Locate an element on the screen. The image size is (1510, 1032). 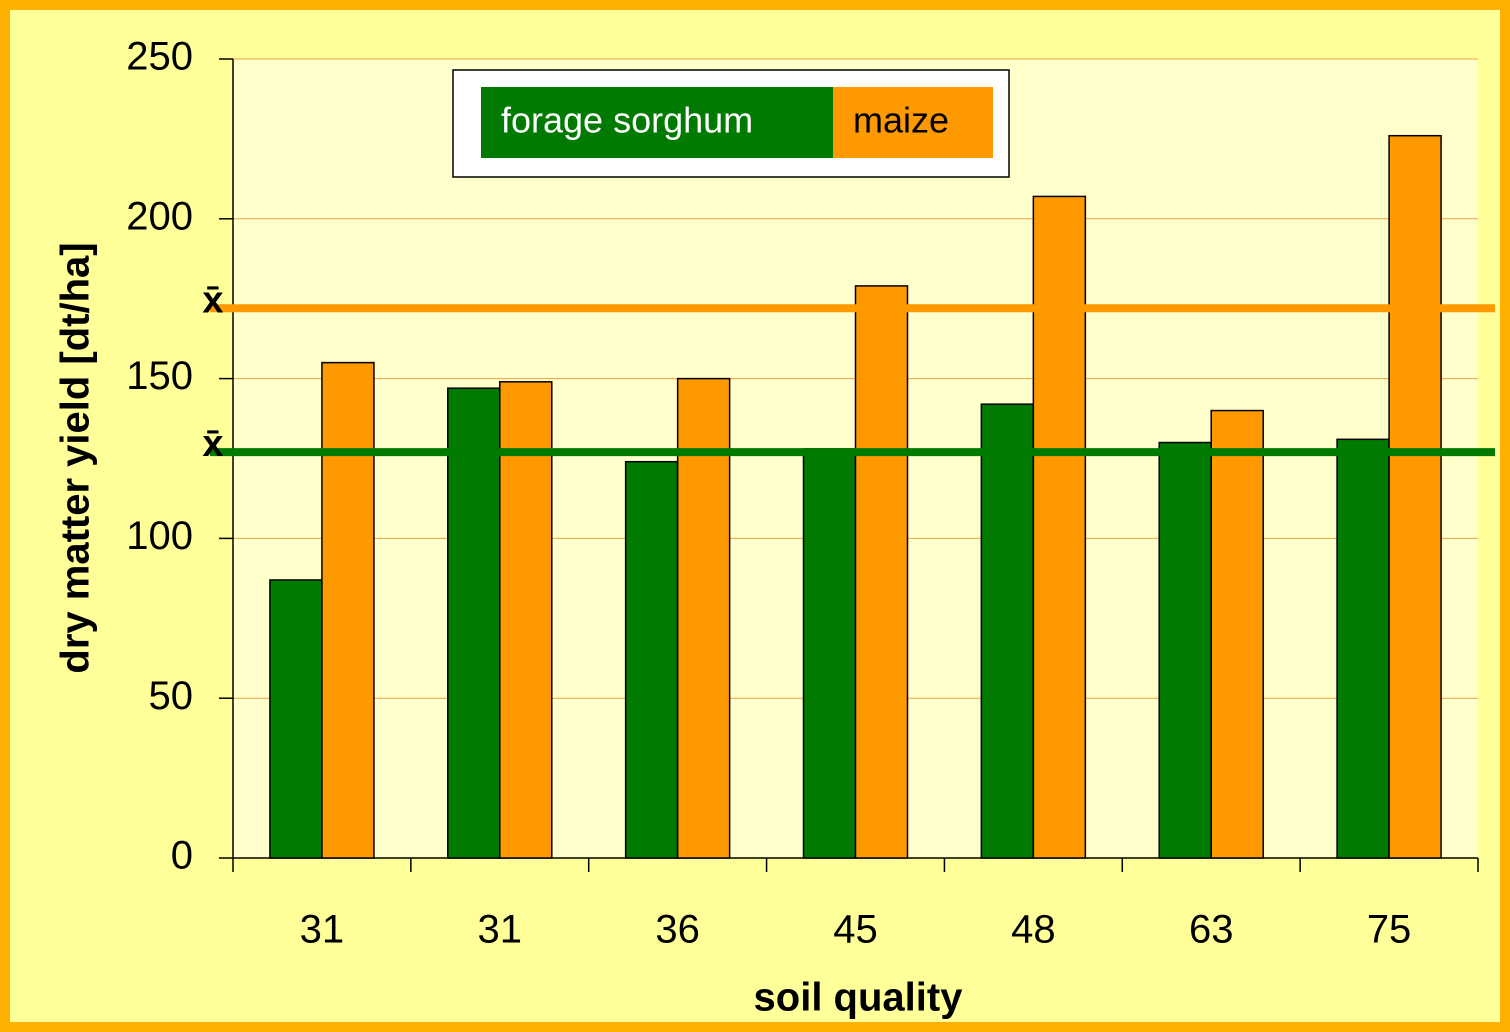
x-tick-label: 36 is located at coordinates (677, 930).